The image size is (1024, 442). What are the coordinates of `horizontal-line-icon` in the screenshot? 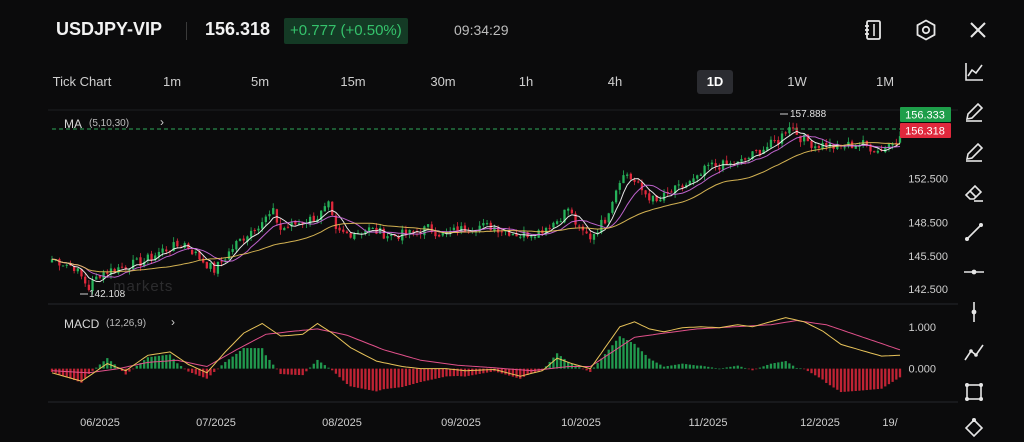 It's located at (974, 272).